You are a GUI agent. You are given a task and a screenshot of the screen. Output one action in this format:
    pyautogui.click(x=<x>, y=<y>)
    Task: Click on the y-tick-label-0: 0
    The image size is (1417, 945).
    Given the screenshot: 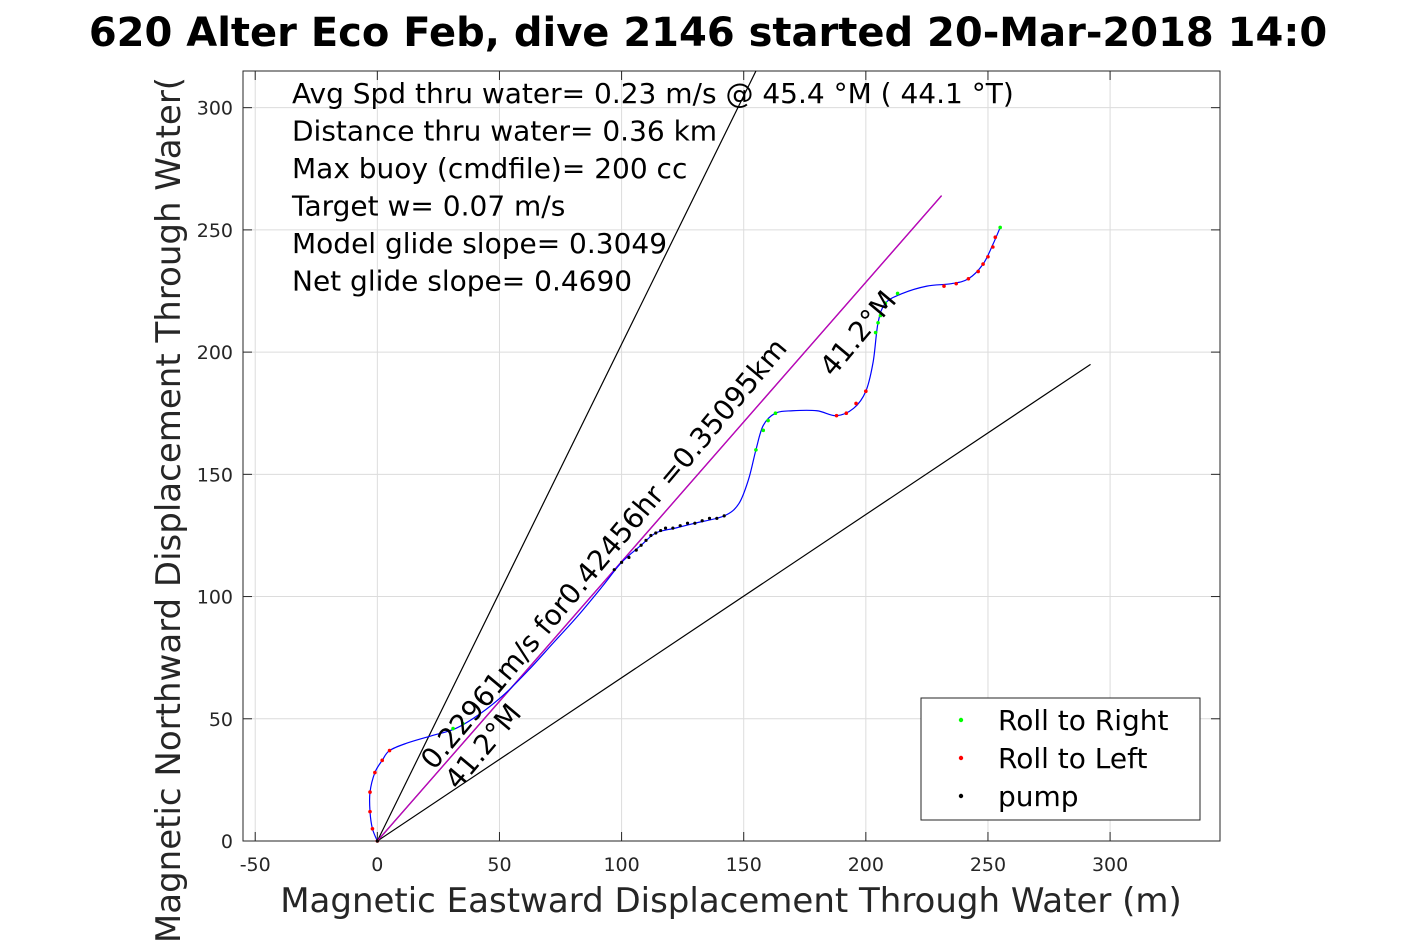 What is the action you would take?
    pyautogui.click(x=227, y=842)
    